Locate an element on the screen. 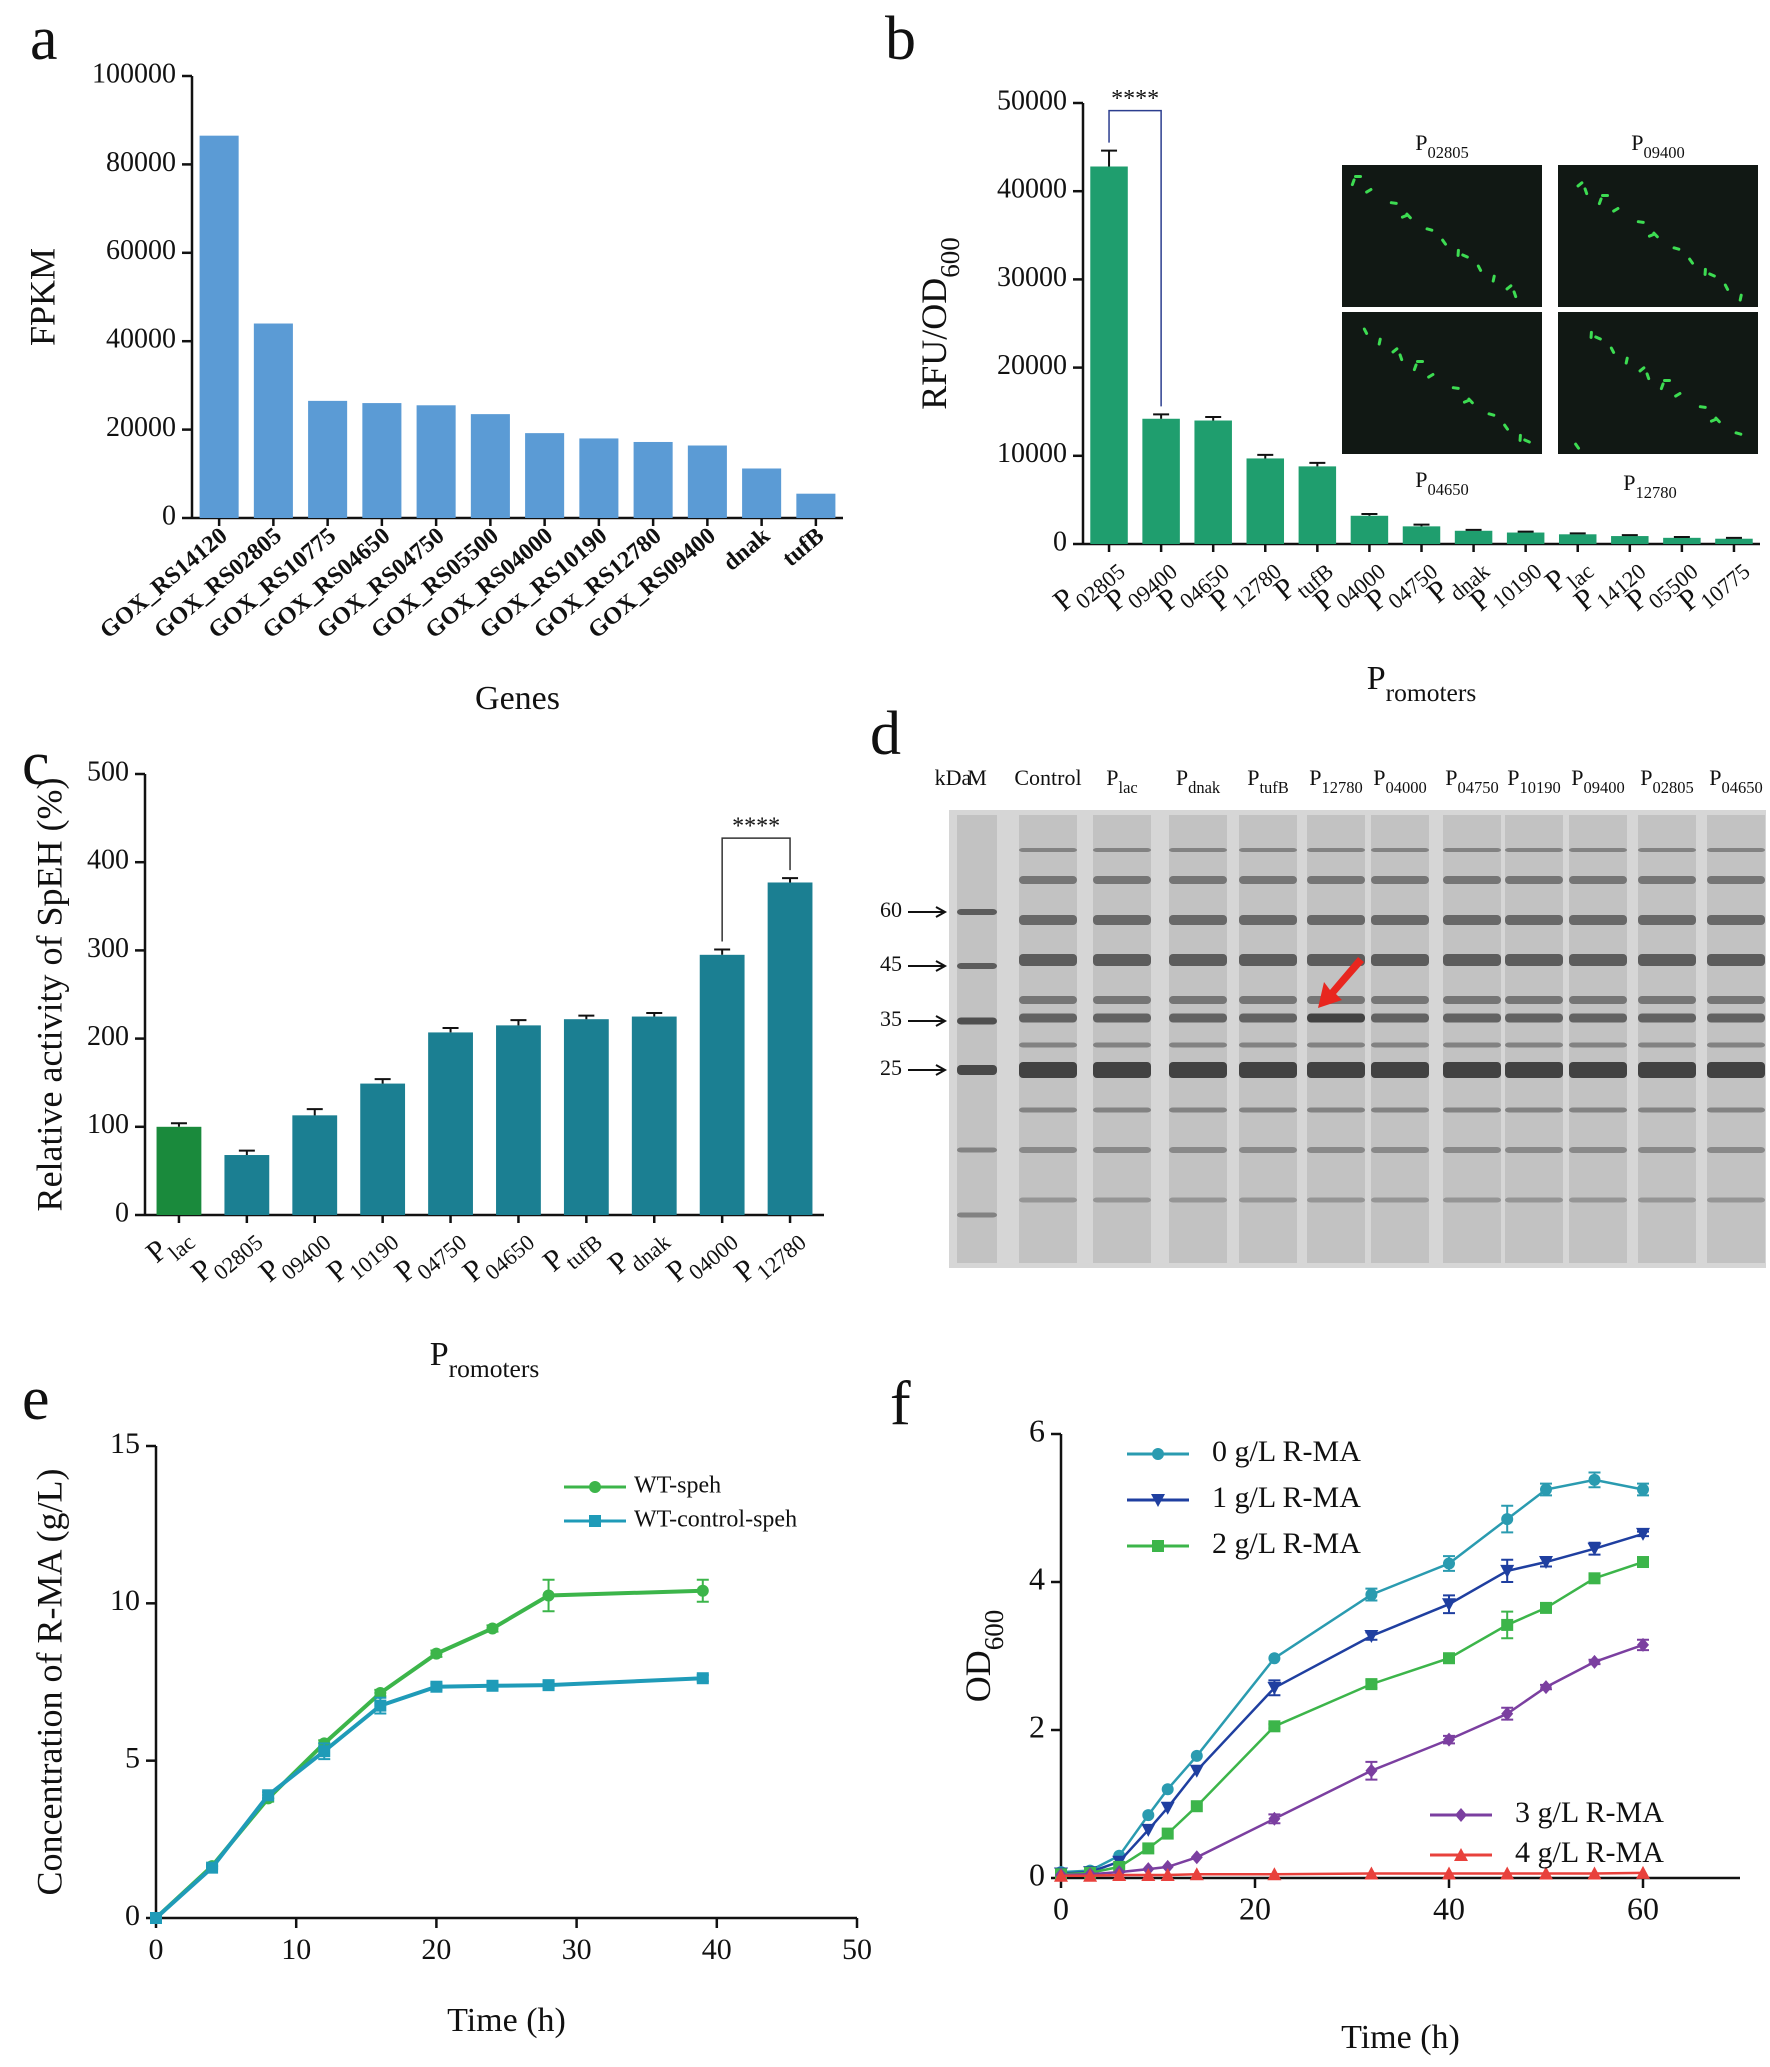  highlight-arrow is located at coordinates (1341, 982).